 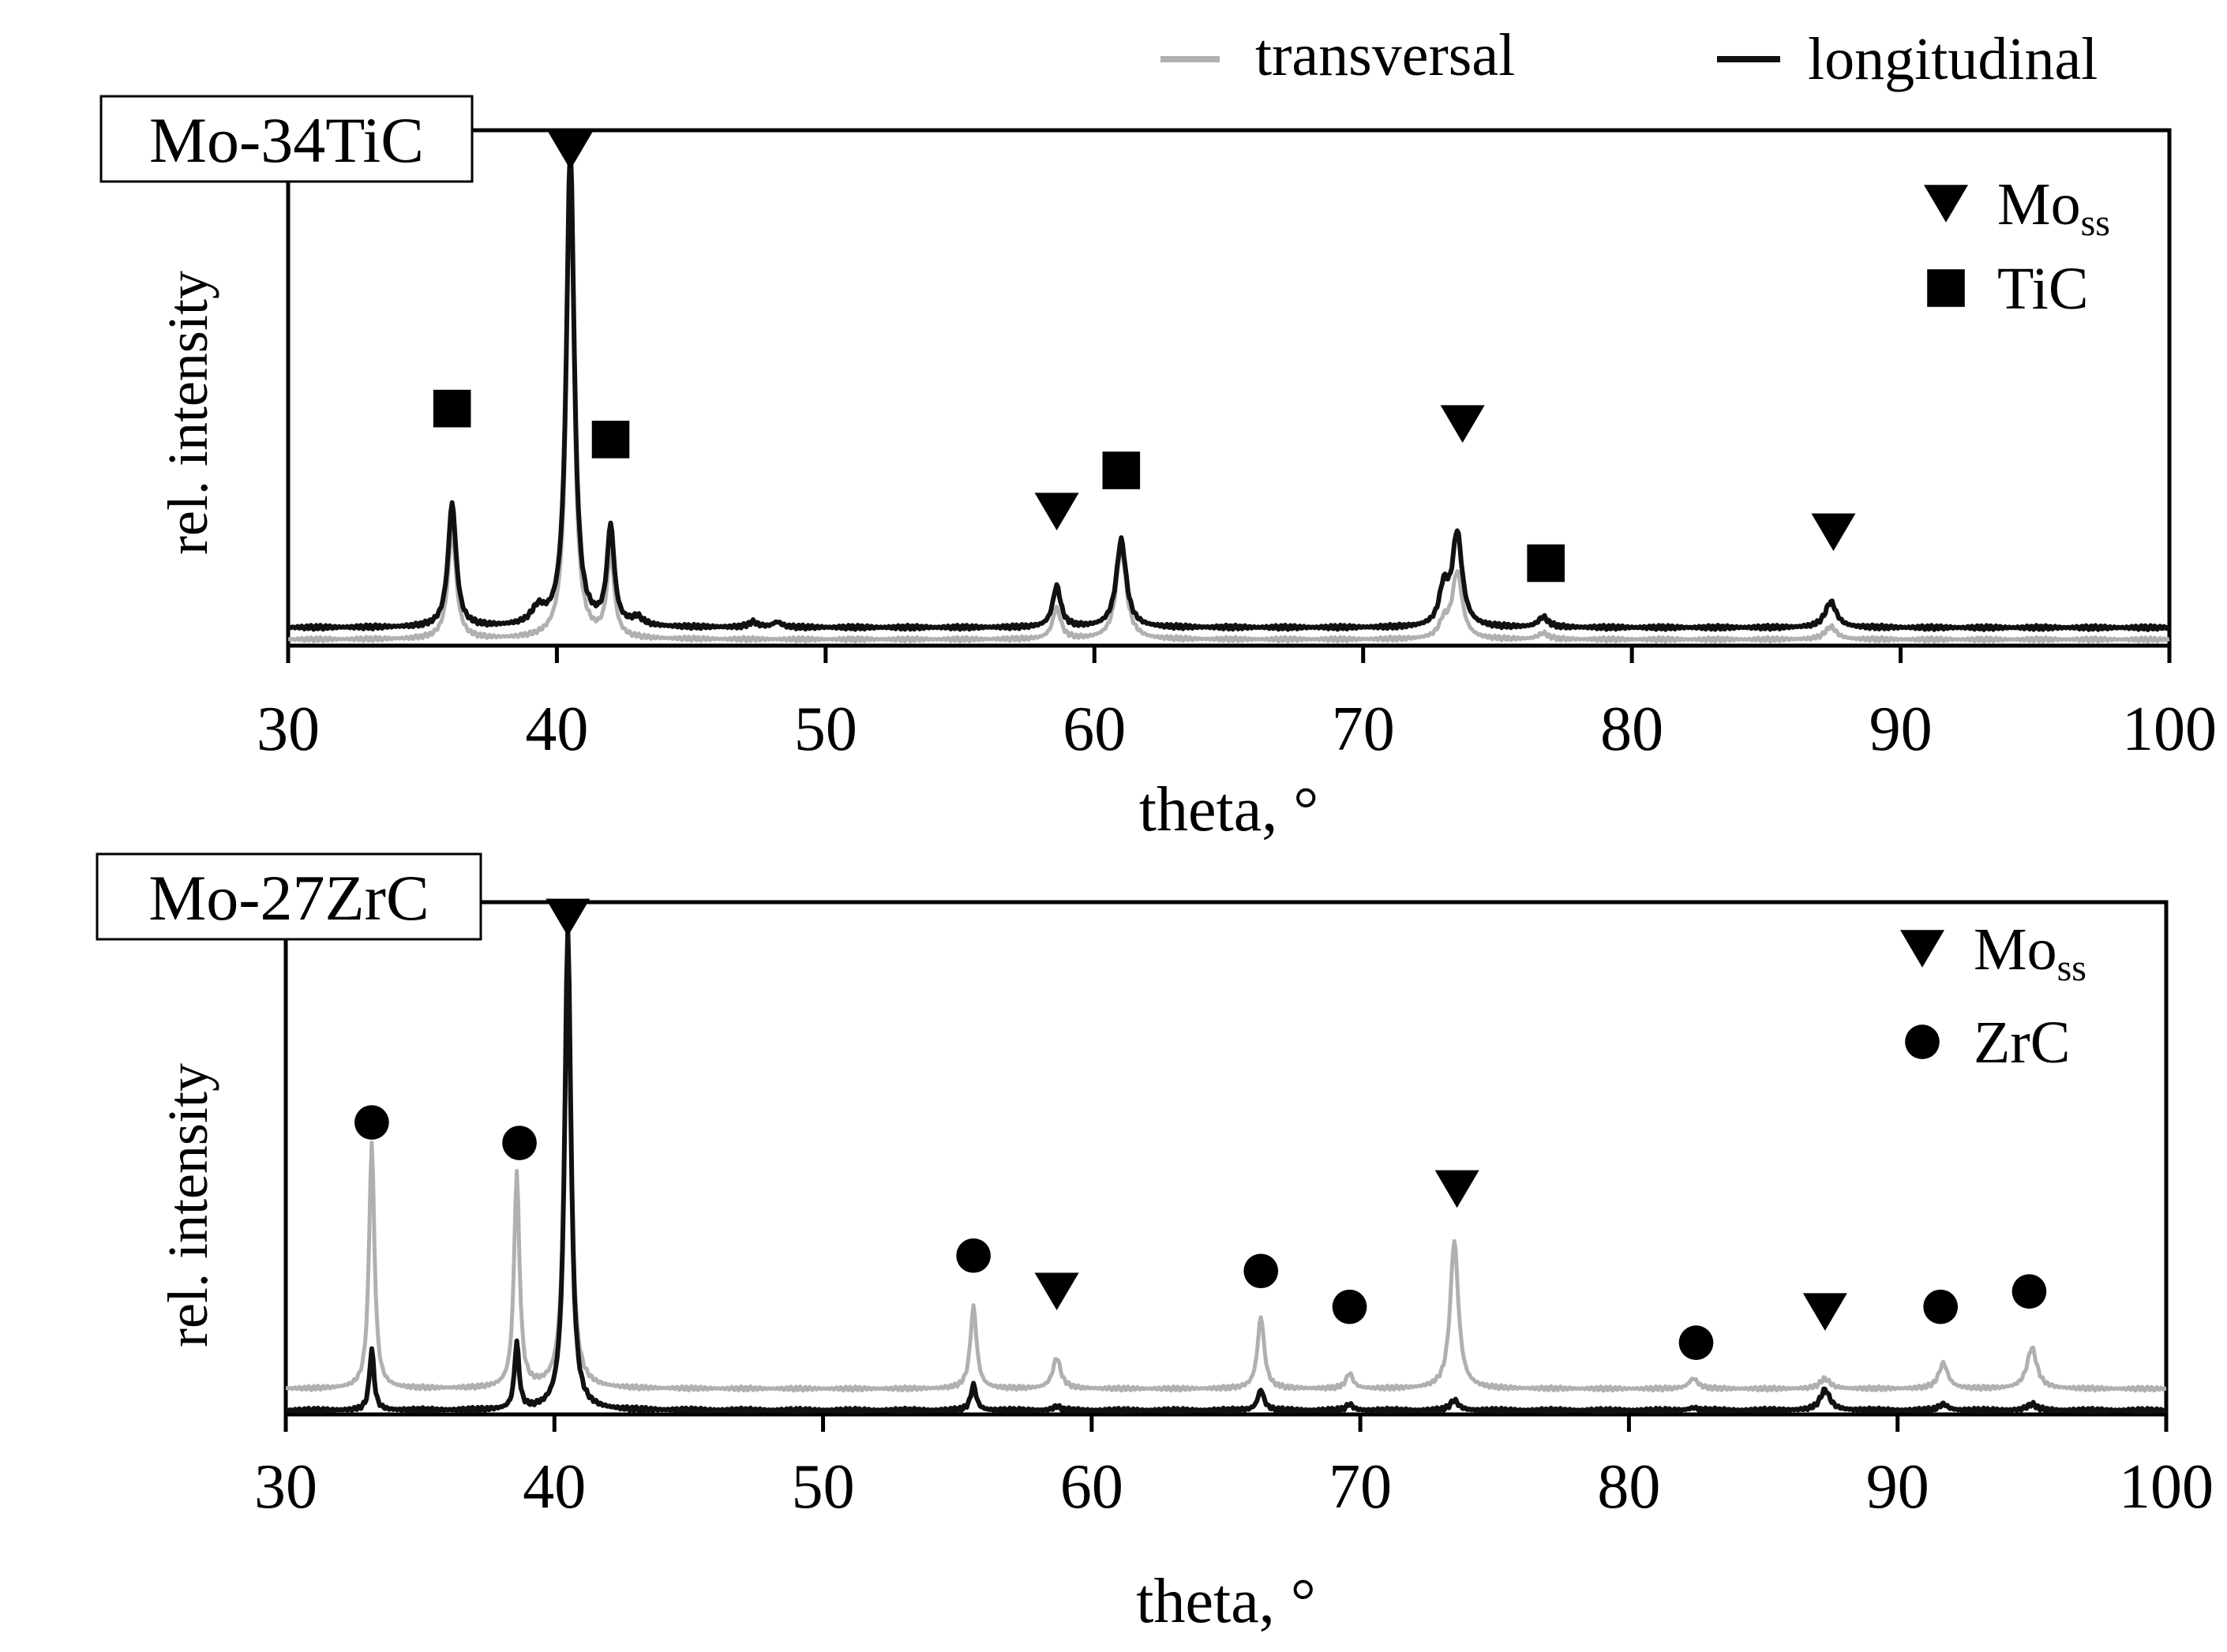 I want to click on phase-legend-marker-square, so click(x=1946, y=288).